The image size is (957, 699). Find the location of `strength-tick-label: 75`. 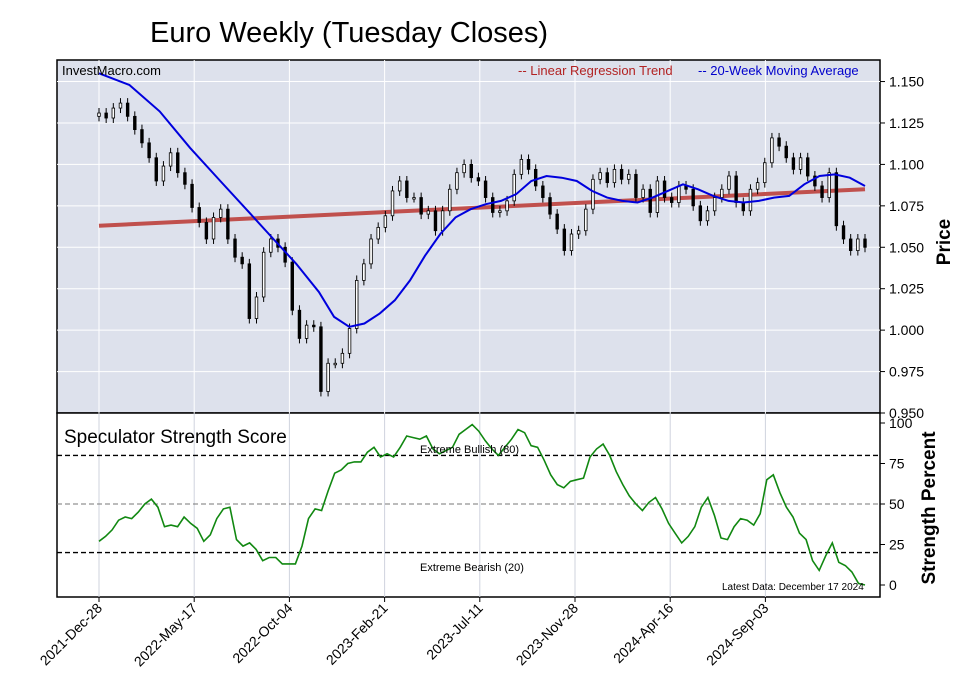

strength-tick-label: 75 is located at coordinates (897, 464).